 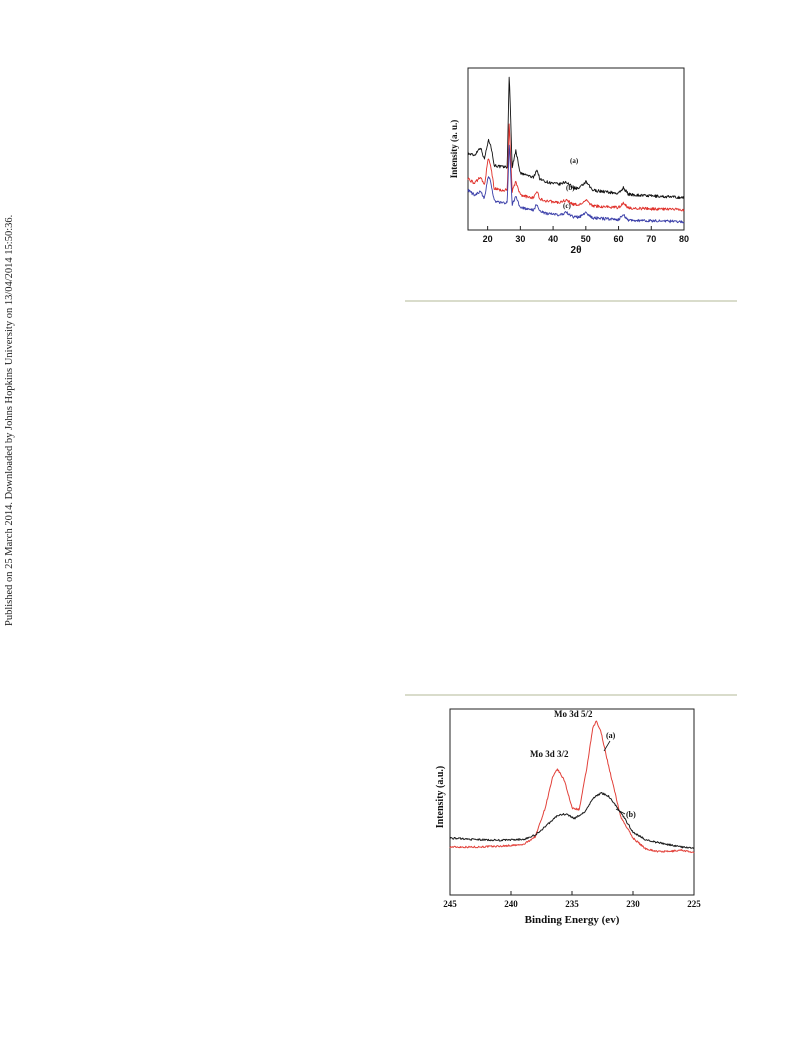 I want to click on xps-x-tick-label-245: 245, so click(x=450, y=904).